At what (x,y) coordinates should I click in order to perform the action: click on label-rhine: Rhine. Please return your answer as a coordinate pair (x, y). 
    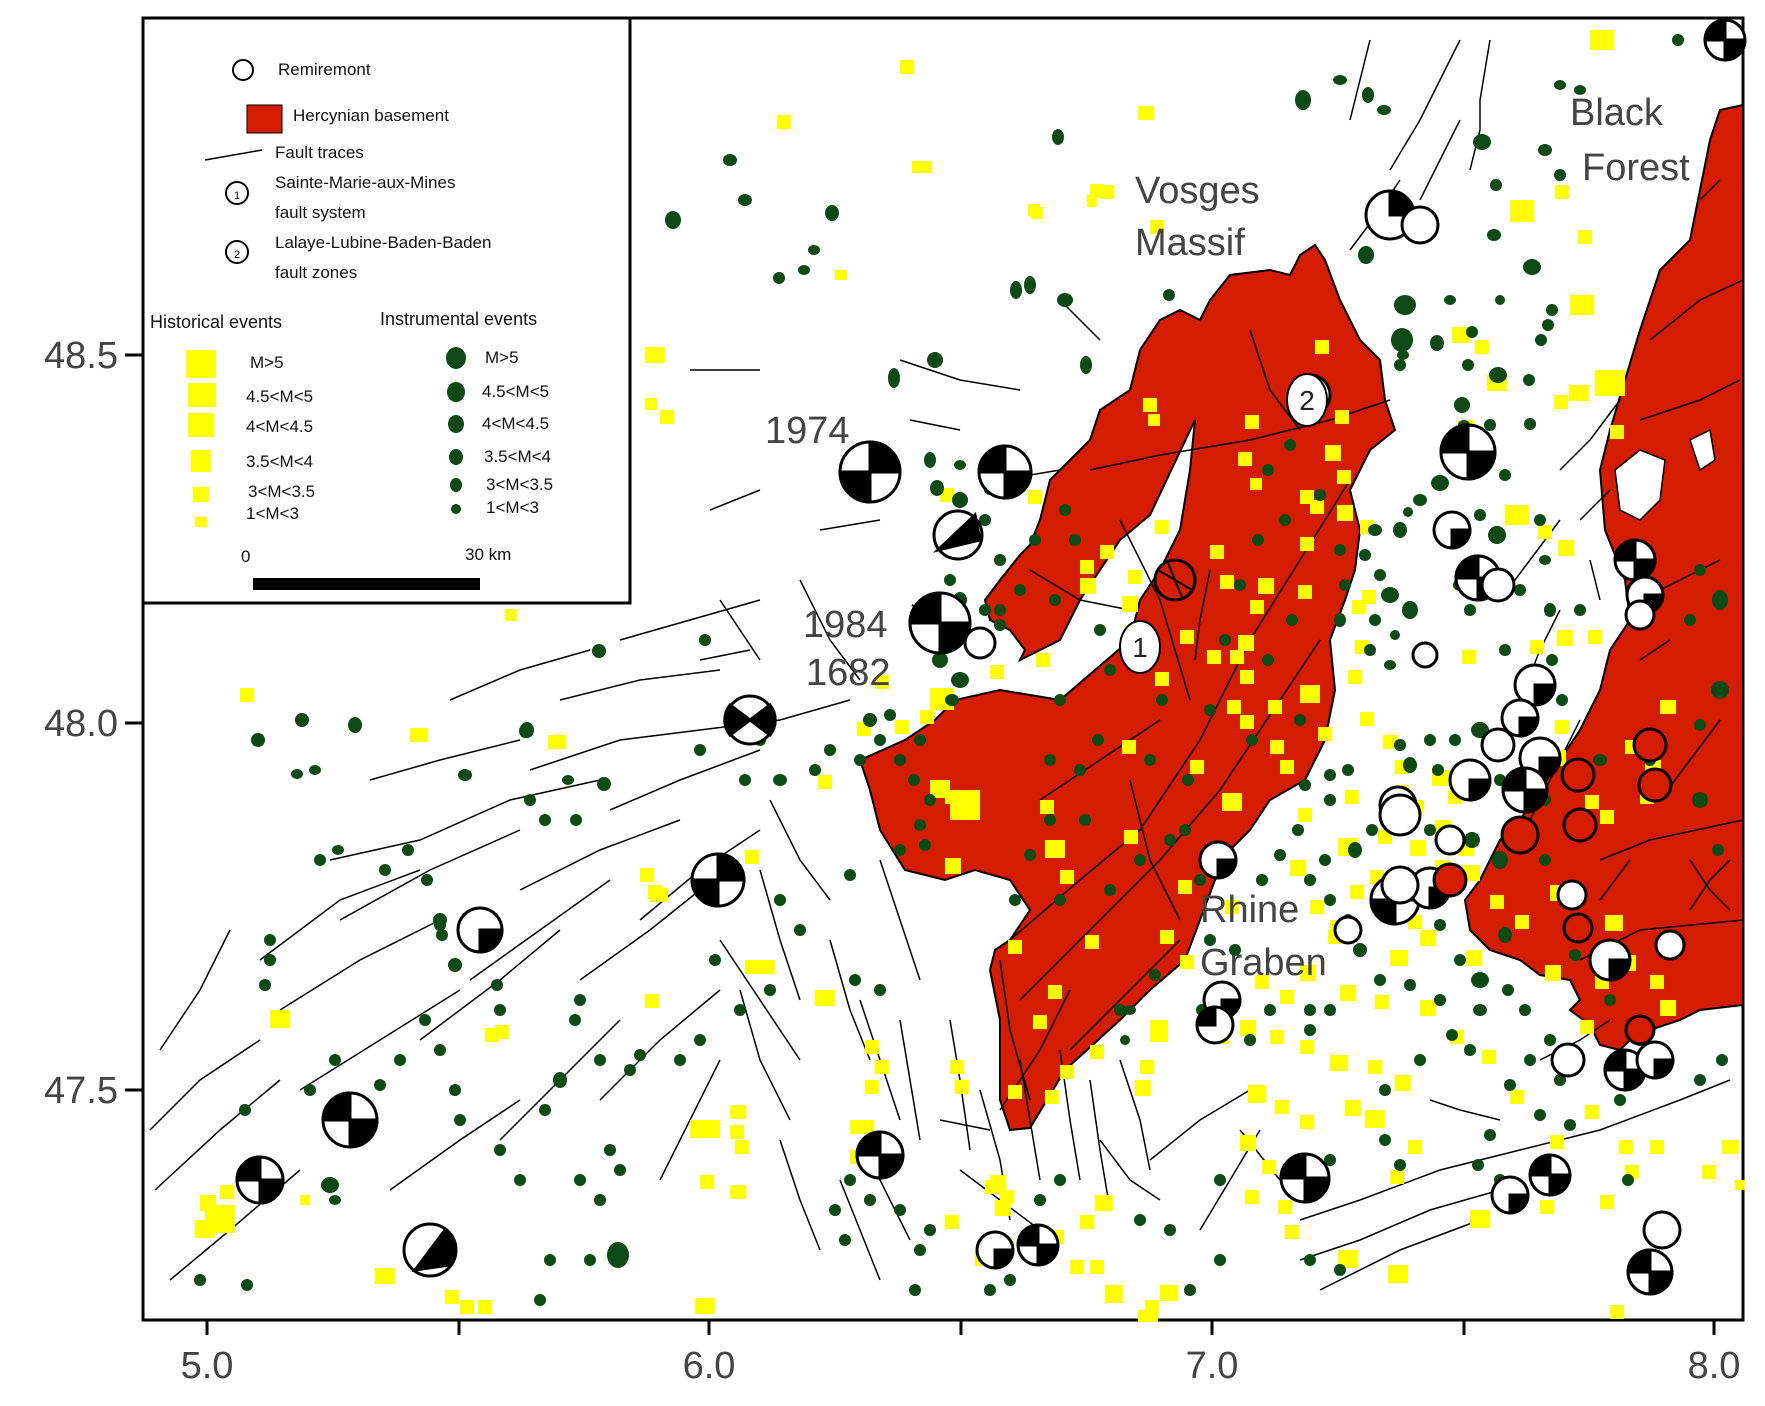
    Looking at the image, I should click on (1249, 910).